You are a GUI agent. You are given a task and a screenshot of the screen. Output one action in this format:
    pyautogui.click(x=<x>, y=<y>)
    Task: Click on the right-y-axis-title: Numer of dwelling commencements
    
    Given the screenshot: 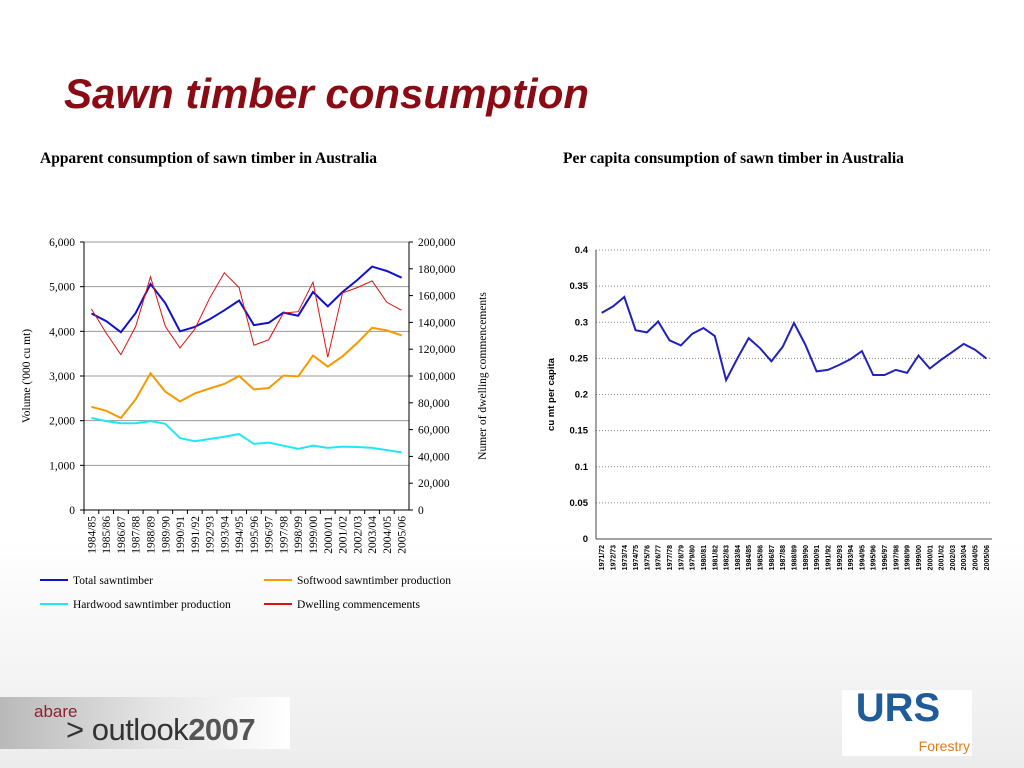 What is the action you would take?
    pyautogui.click(x=483, y=376)
    